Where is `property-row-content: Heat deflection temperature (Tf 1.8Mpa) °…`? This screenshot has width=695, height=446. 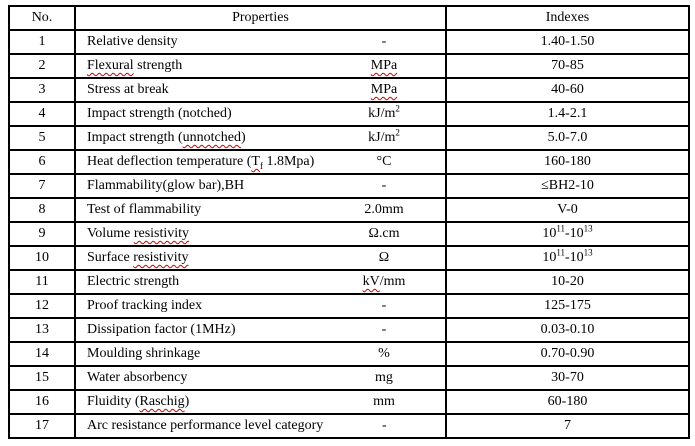
property-row-content: Heat deflection temperature (Tf 1.8Mpa) °… is located at coordinates (260, 162).